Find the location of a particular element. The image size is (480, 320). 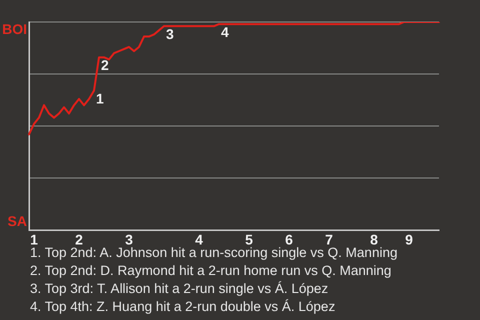

x-tick-label: 2 is located at coordinates (79, 239).